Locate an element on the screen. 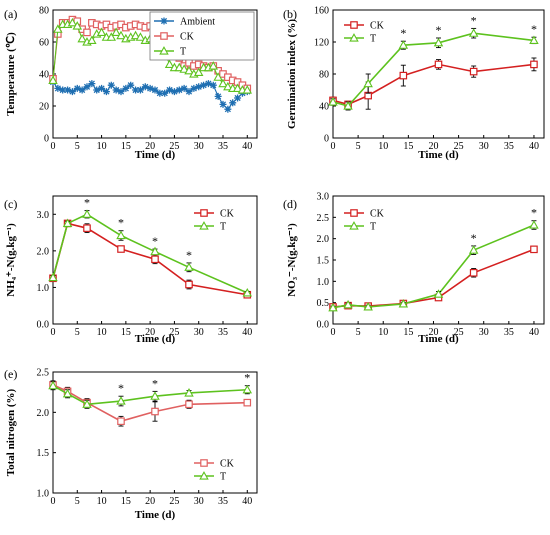  panel-label: (b) is located at coordinates (290, 14).